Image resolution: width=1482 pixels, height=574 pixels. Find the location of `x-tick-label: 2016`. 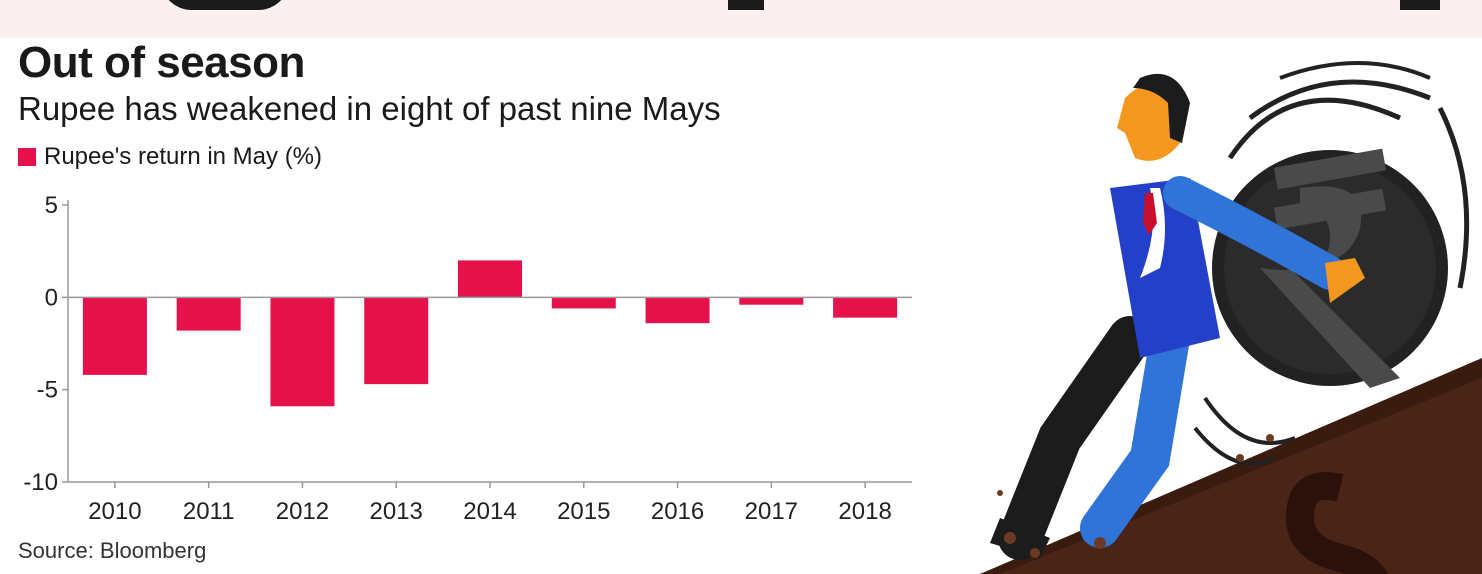

x-tick-label: 2016 is located at coordinates (677, 511).